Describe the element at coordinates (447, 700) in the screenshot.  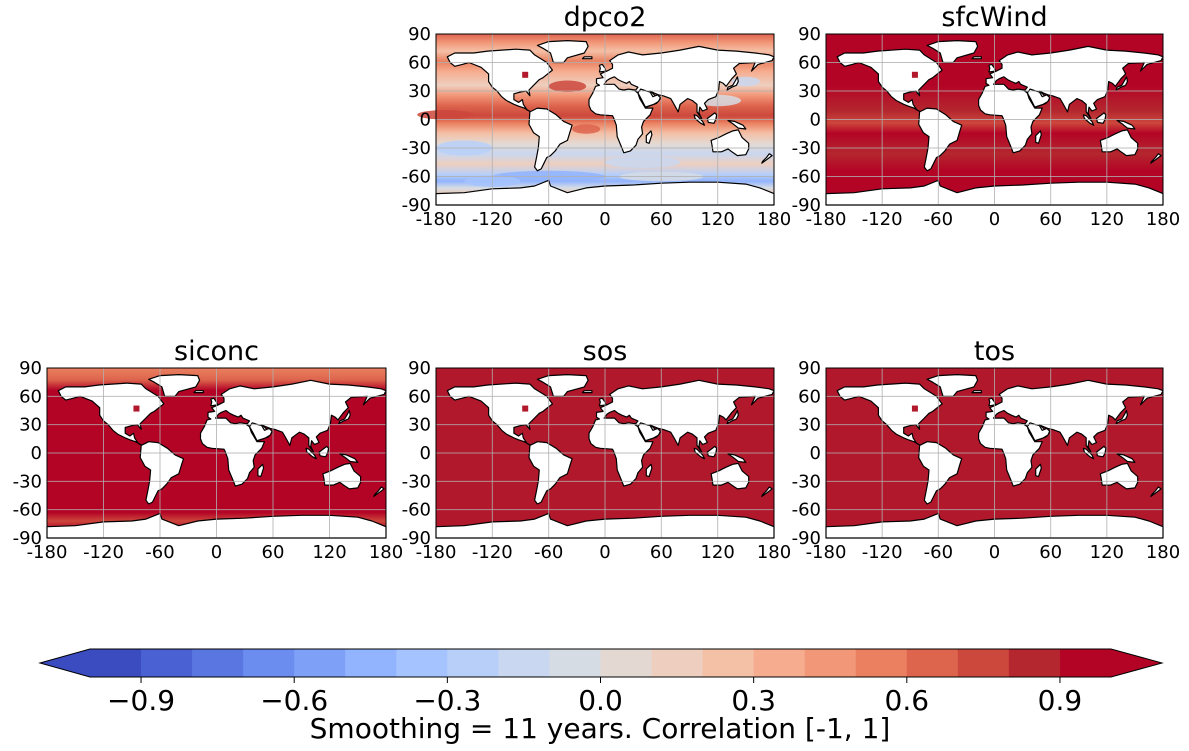
I see `colorbar-tick-label: −0.3` at that location.